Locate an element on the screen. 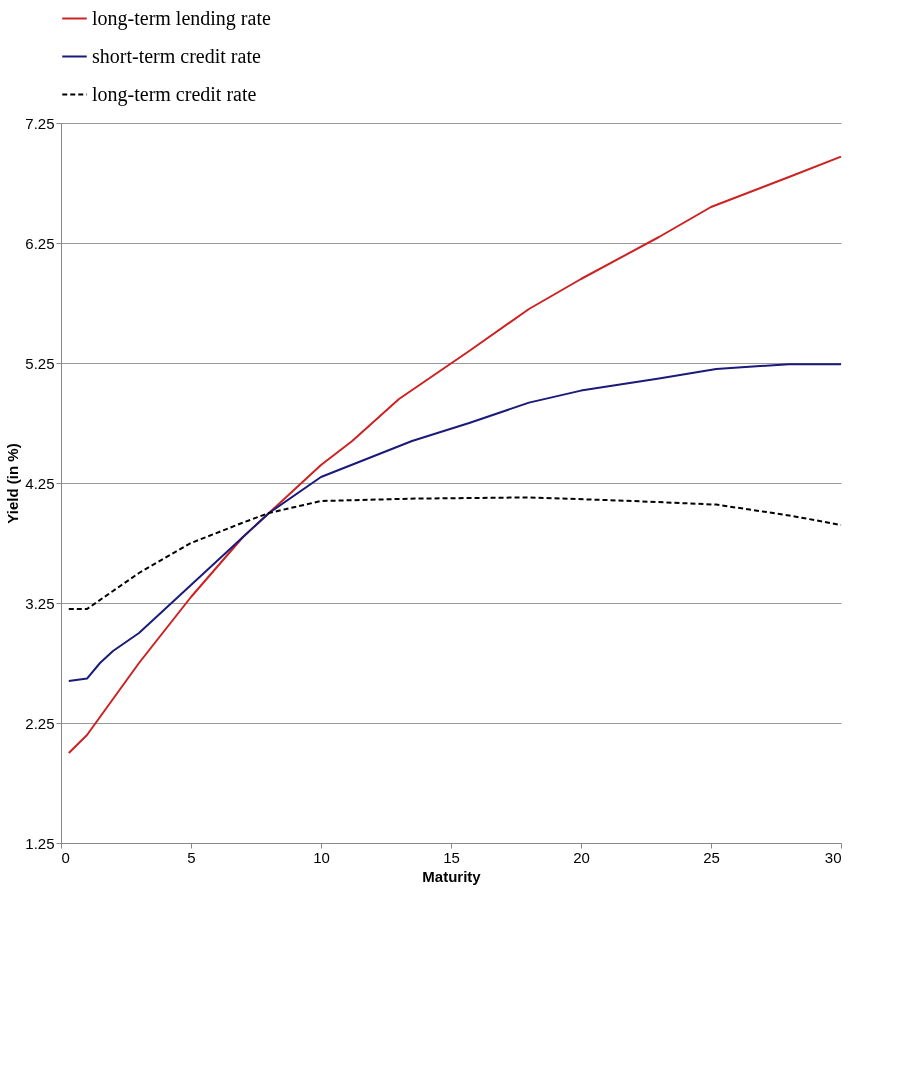 Image resolution: width=909 pixels, height=1075 pixels. x-tick-label: 30 is located at coordinates (833, 857).